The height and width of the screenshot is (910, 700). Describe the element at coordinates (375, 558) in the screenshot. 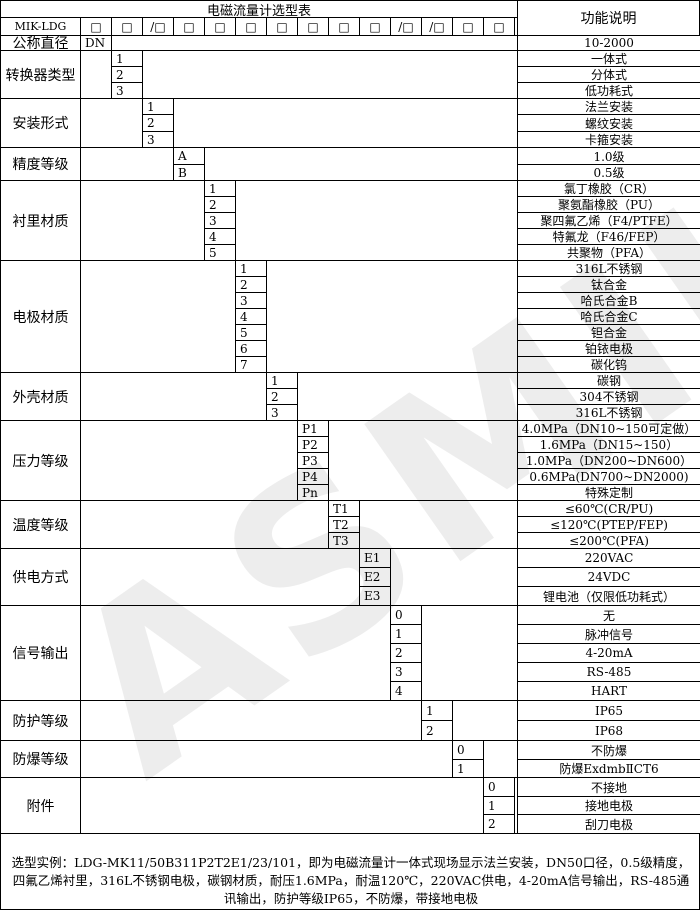

I see `option-code: E1` at that location.